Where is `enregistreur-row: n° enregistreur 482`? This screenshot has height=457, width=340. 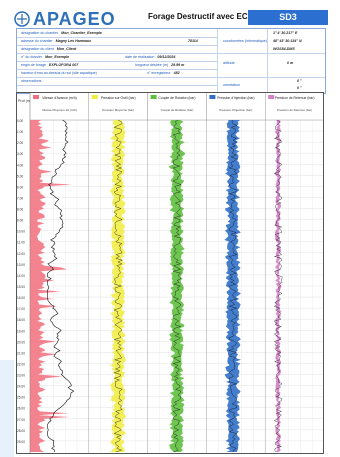 enregistreur-row: n° enregistreur 482 is located at coordinates (163, 73).